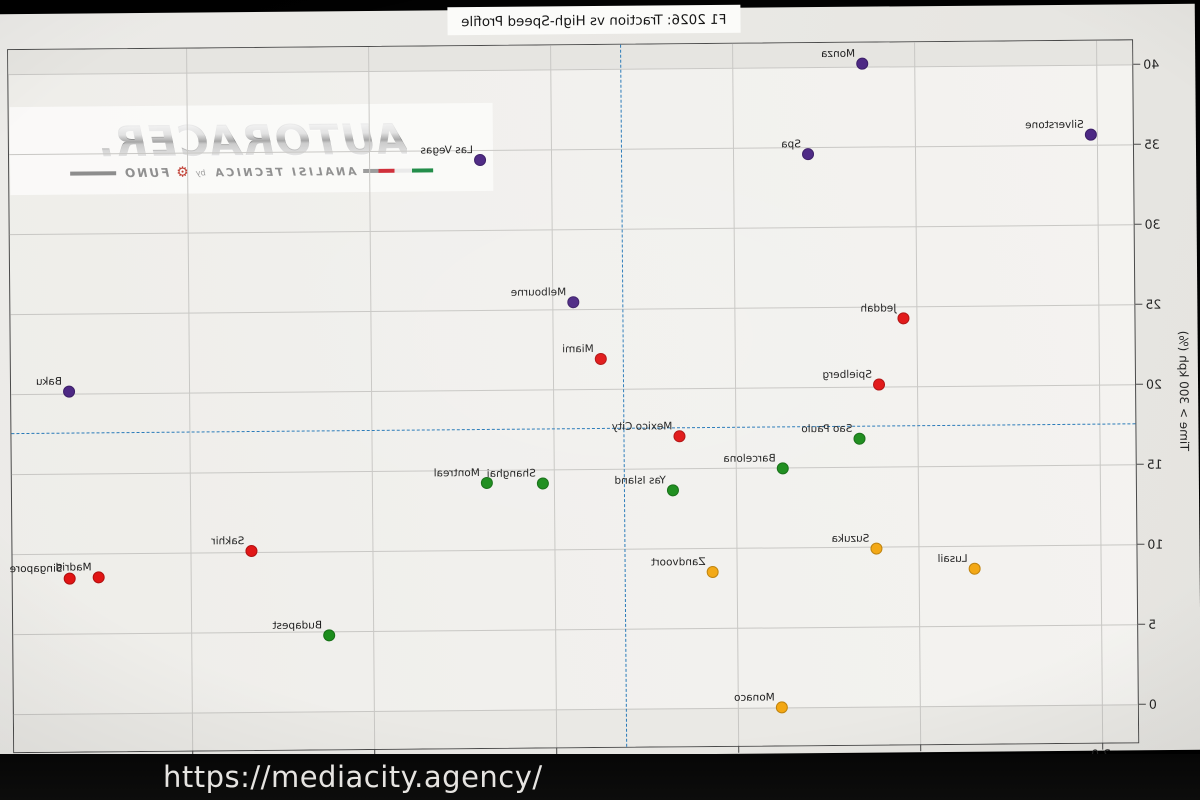 Image resolution: width=1200 pixels, height=800 pixels. What do you see at coordinates (200, 172) in the screenshot?
I see `watermark-by-text: by` at bounding box center [200, 172].